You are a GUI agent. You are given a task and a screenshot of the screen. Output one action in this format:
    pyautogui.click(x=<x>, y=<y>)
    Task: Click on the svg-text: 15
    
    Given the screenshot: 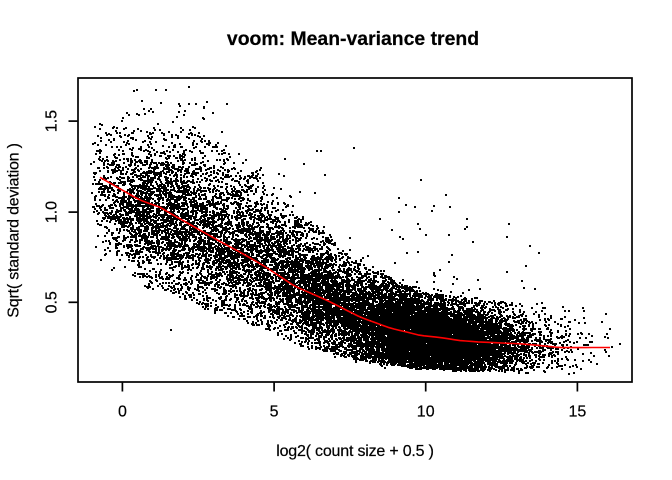 What is the action you would take?
    pyautogui.click(x=578, y=412)
    